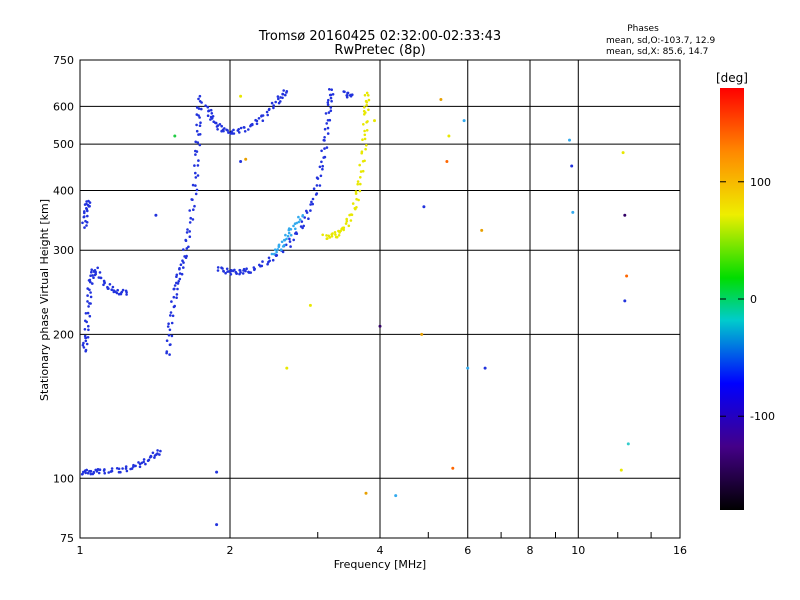  Describe the element at coordinates (380, 564) in the screenshot. I see `x-axis-label: Frequency [MHz]` at that location.